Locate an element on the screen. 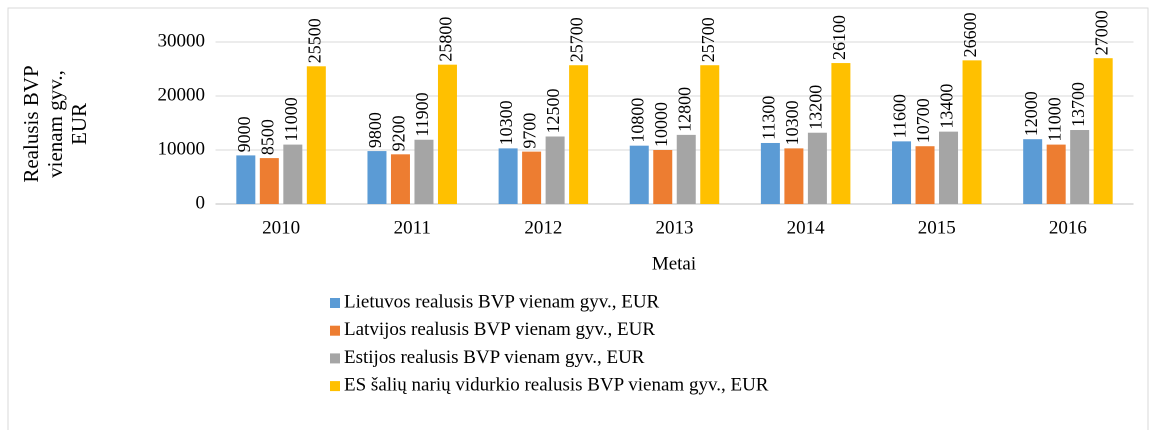 Image resolution: width=1161 pixels, height=430 pixels. value-label: 25800 is located at coordinates (446, 39).